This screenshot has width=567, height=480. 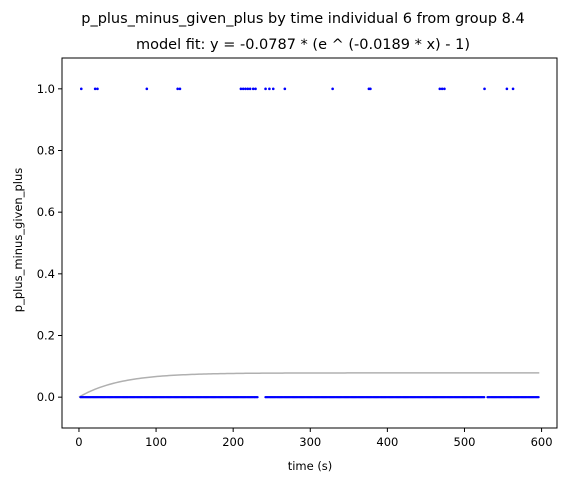 I want to click on y-tick-label: 0.4, so click(x=46, y=274).